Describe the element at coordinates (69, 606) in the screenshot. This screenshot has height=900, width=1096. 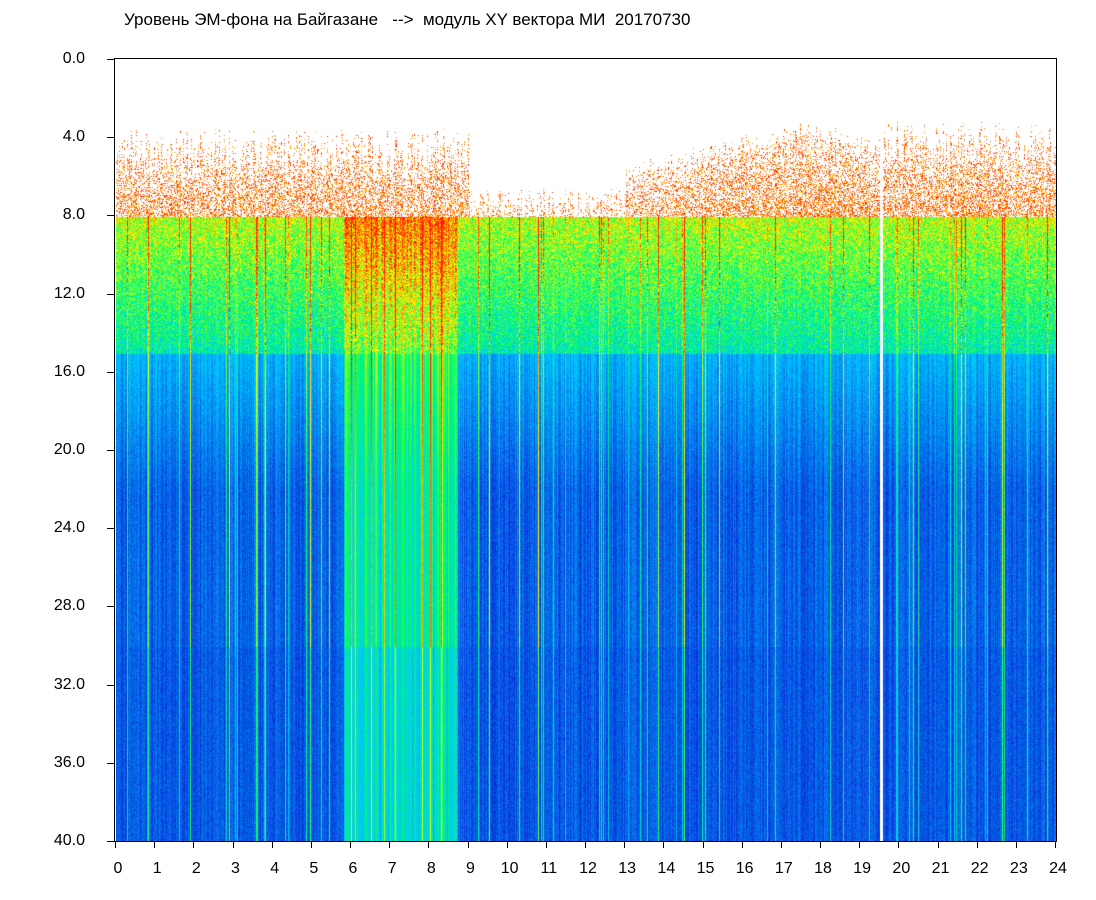
I see `y-tick-label: 28.0` at that location.